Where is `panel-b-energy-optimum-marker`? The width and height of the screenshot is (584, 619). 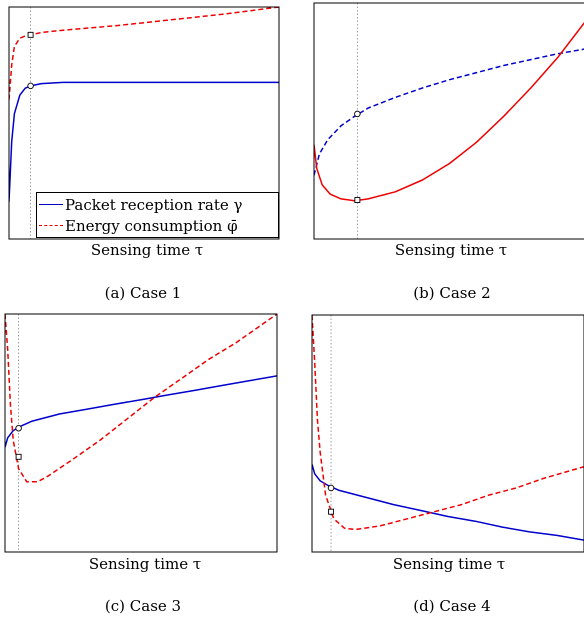
panel-b-energy-optimum-marker is located at coordinates (357, 200).